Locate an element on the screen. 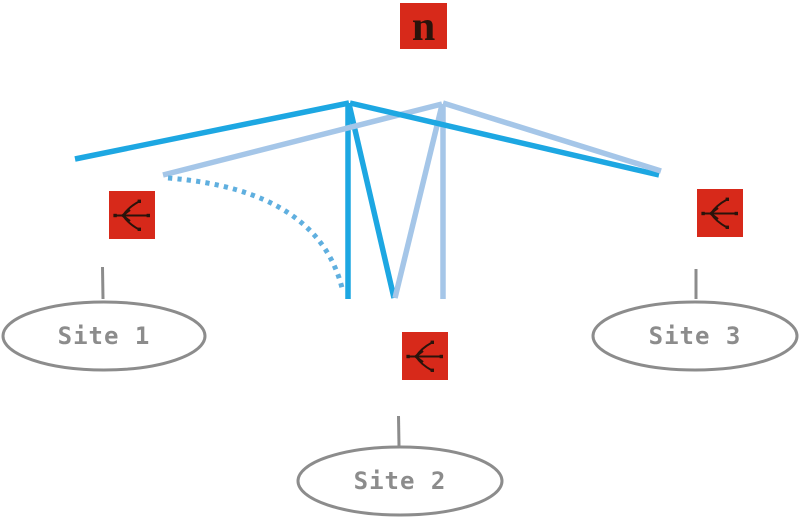  site-3-label: Site 3 is located at coordinates (695, 336).